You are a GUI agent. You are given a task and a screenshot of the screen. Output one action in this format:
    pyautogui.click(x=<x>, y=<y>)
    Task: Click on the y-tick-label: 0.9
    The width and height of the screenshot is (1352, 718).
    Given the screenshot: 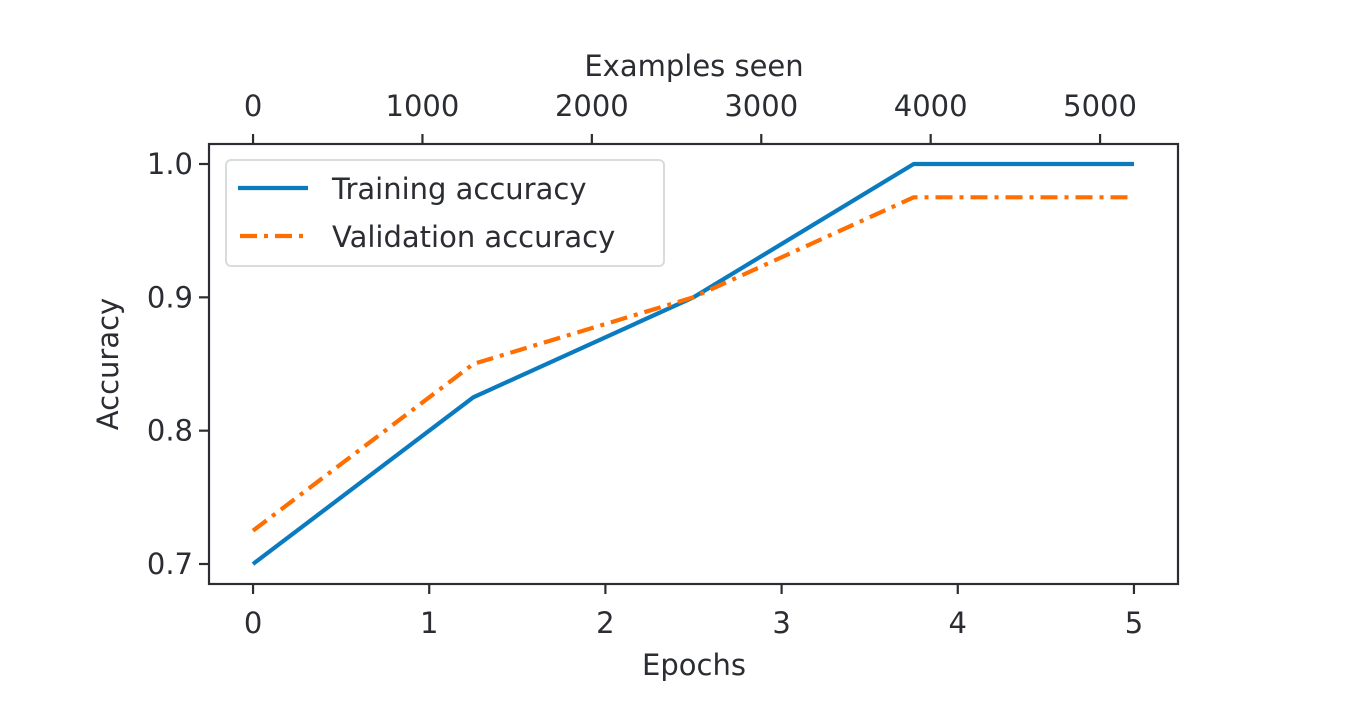 What is the action you would take?
    pyautogui.click(x=170, y=297)
    